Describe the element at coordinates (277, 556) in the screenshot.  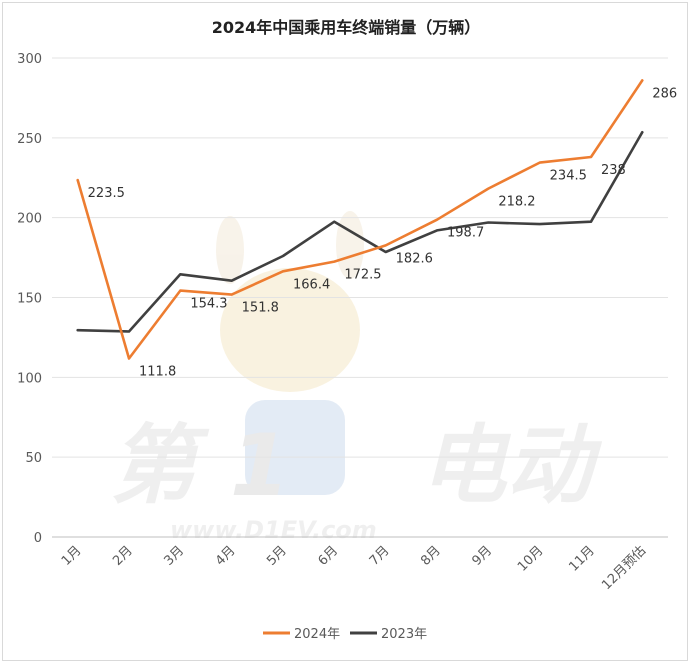
I see `x-tick-label: 5月` at that location.